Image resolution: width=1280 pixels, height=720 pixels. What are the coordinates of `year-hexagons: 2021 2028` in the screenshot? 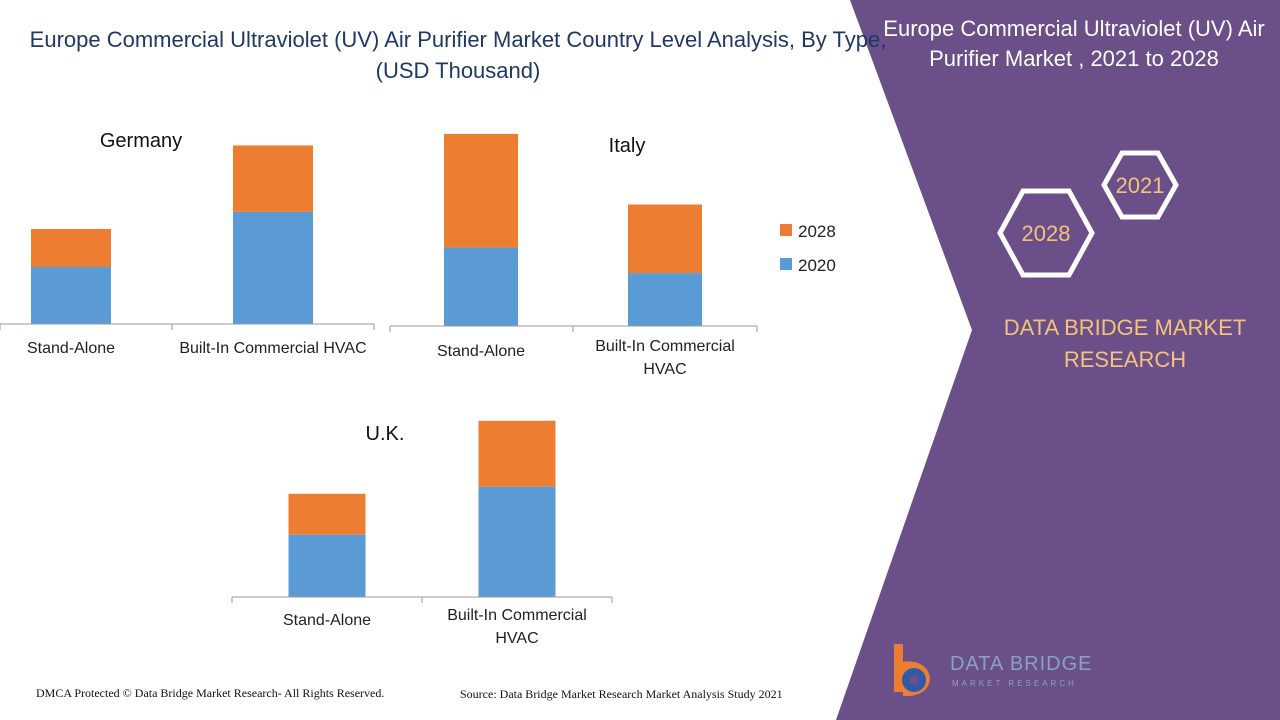 It's located at (1088, 214).